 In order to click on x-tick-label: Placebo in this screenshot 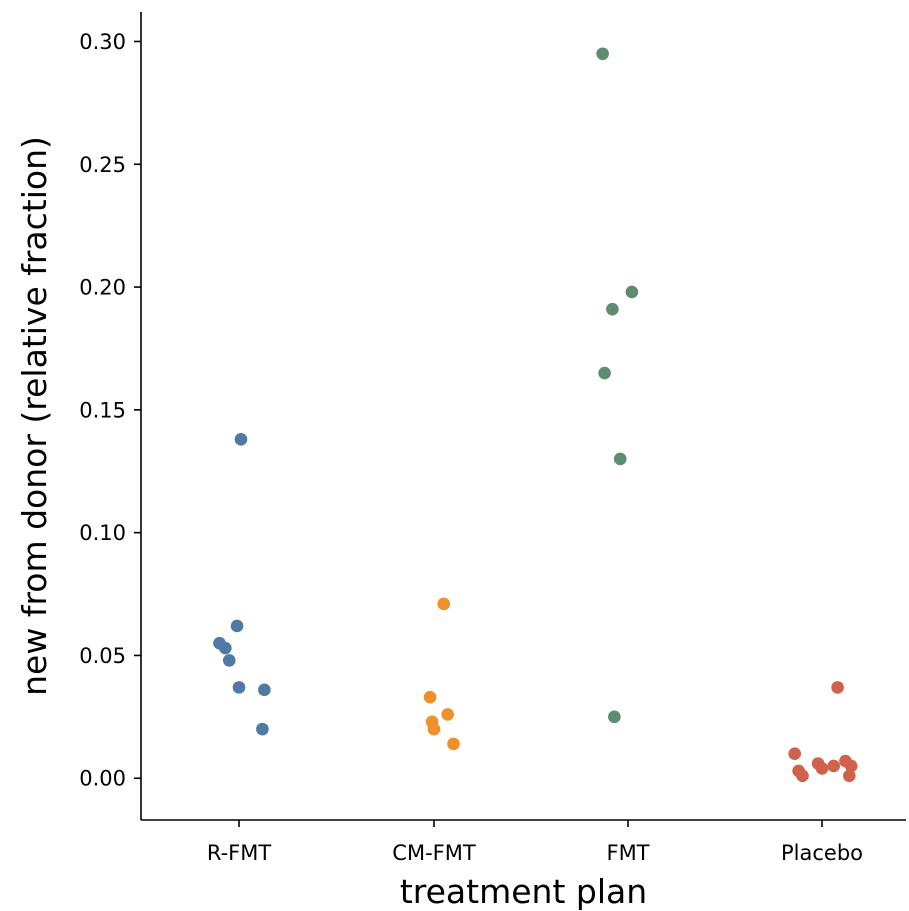, I will do `click(822, 853)`.